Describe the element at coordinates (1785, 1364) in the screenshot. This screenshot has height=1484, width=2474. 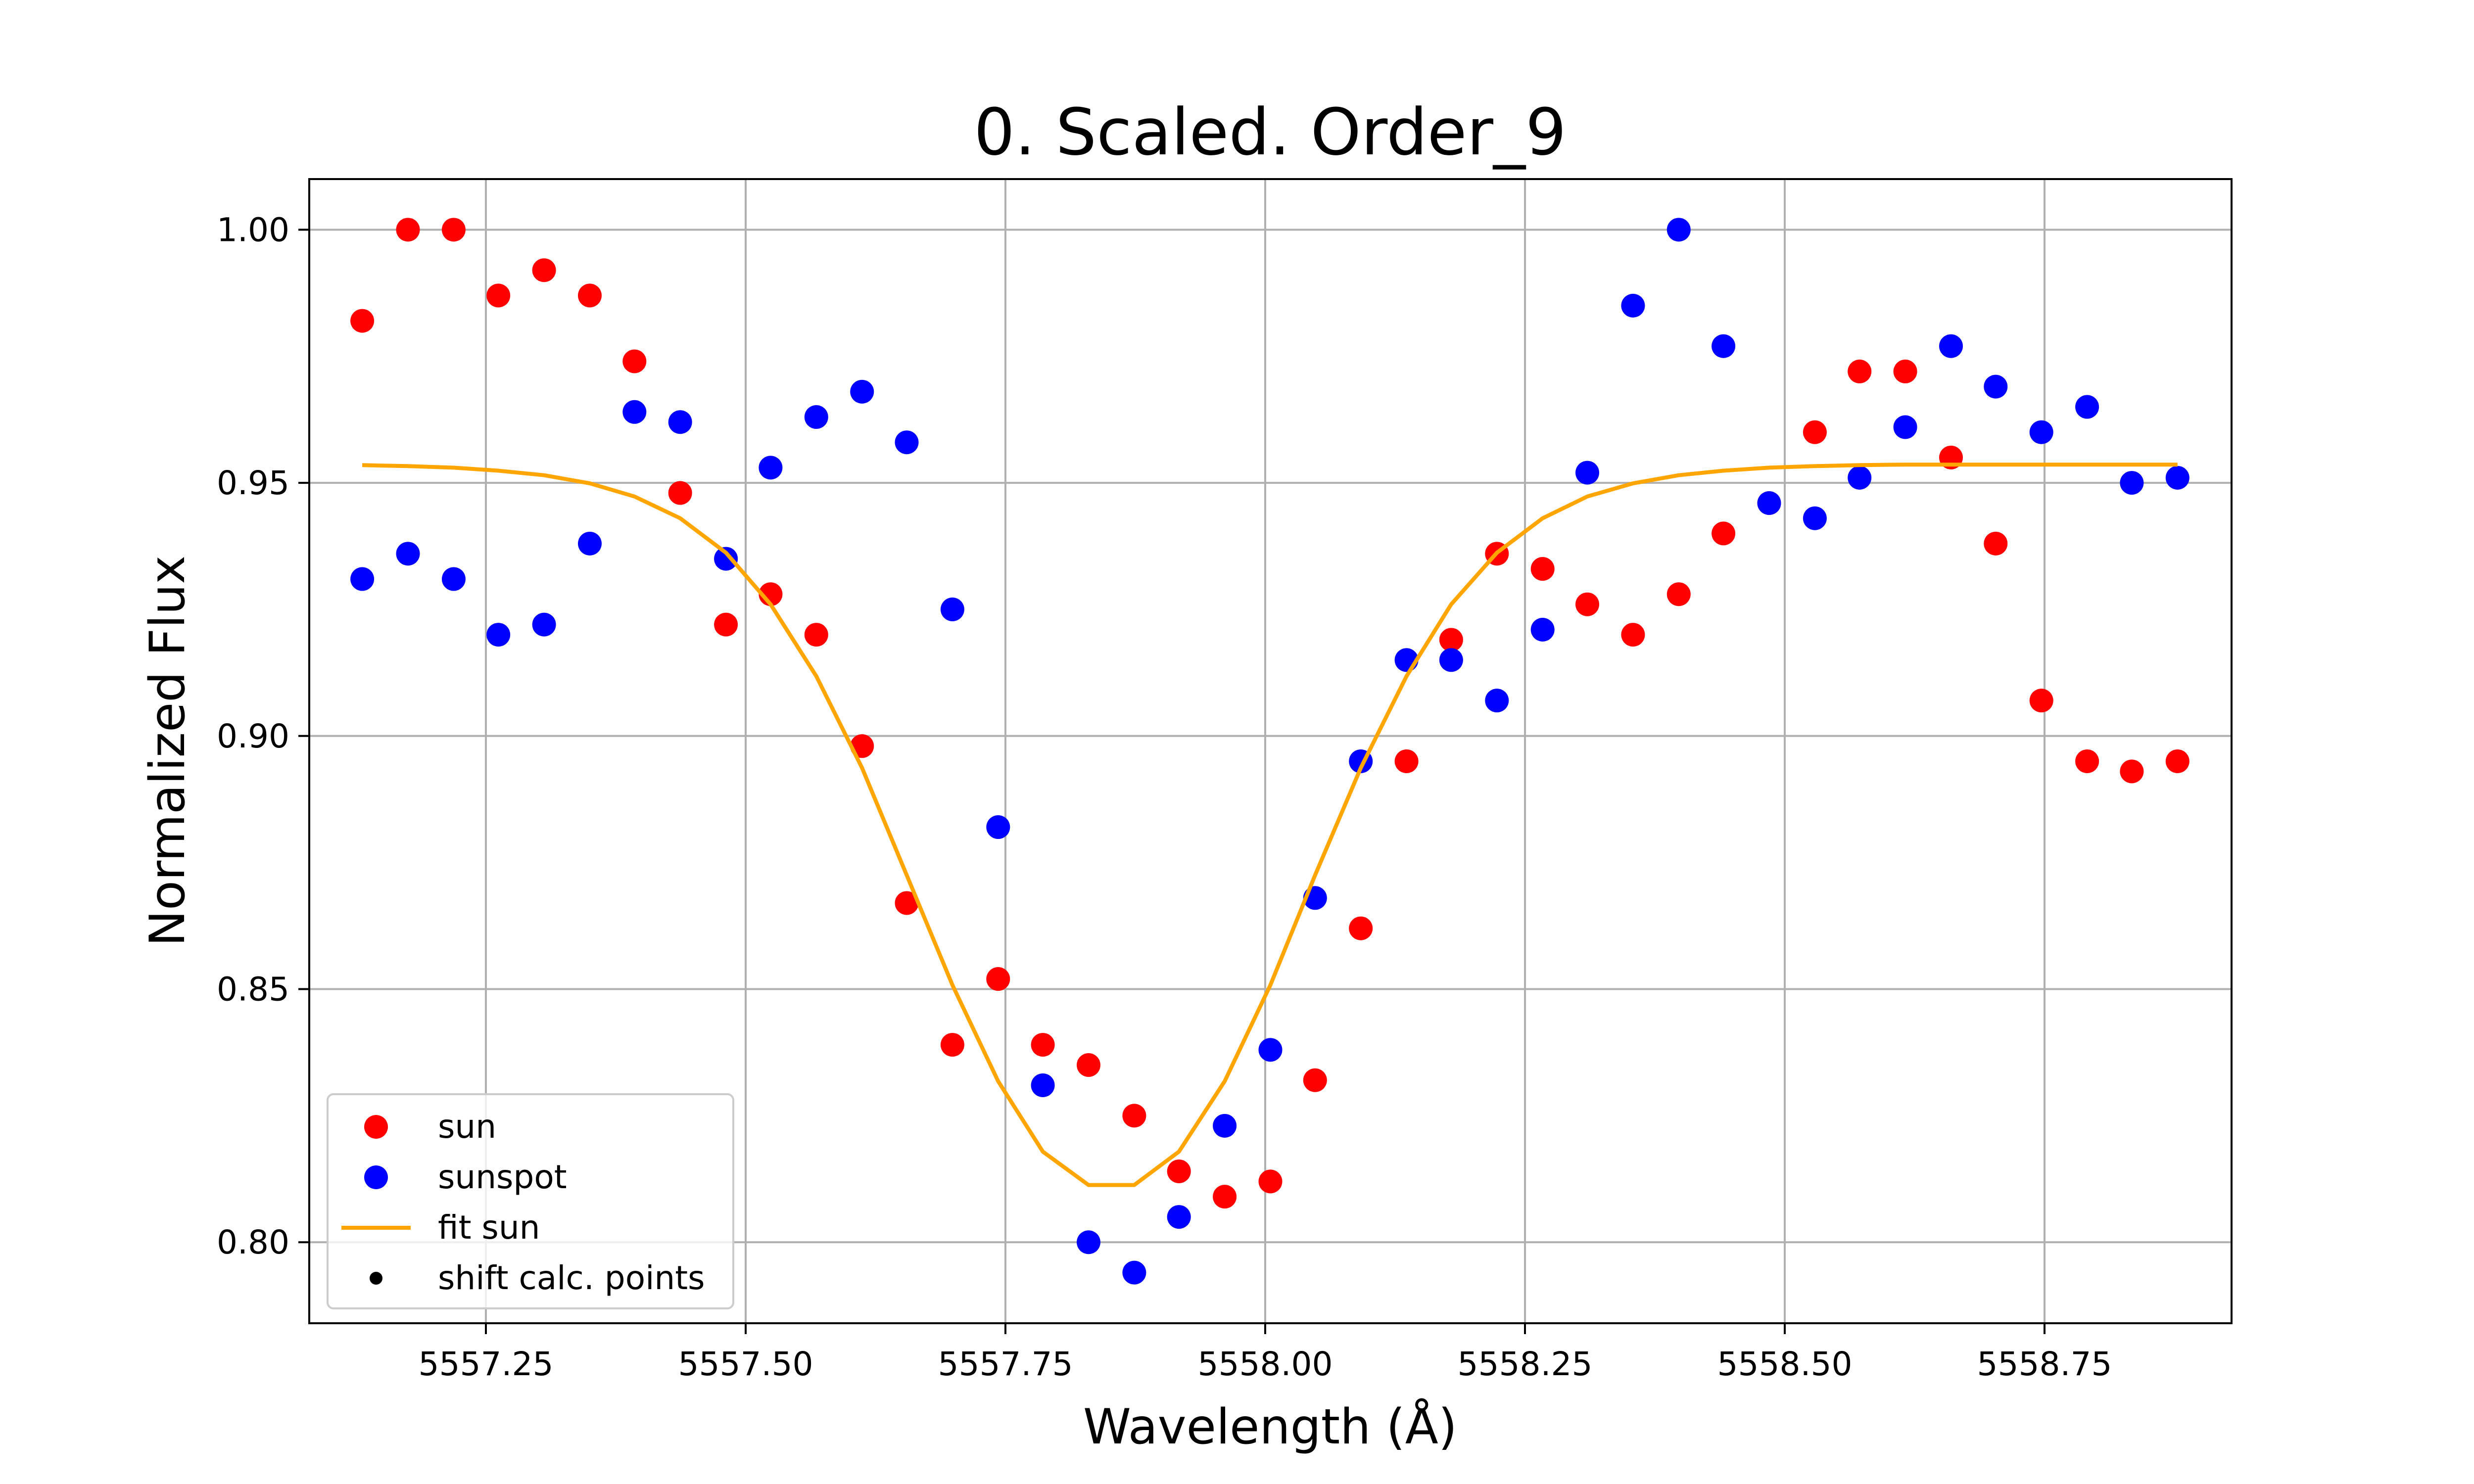
I see `x-tick-label: 5558.50` at that location.